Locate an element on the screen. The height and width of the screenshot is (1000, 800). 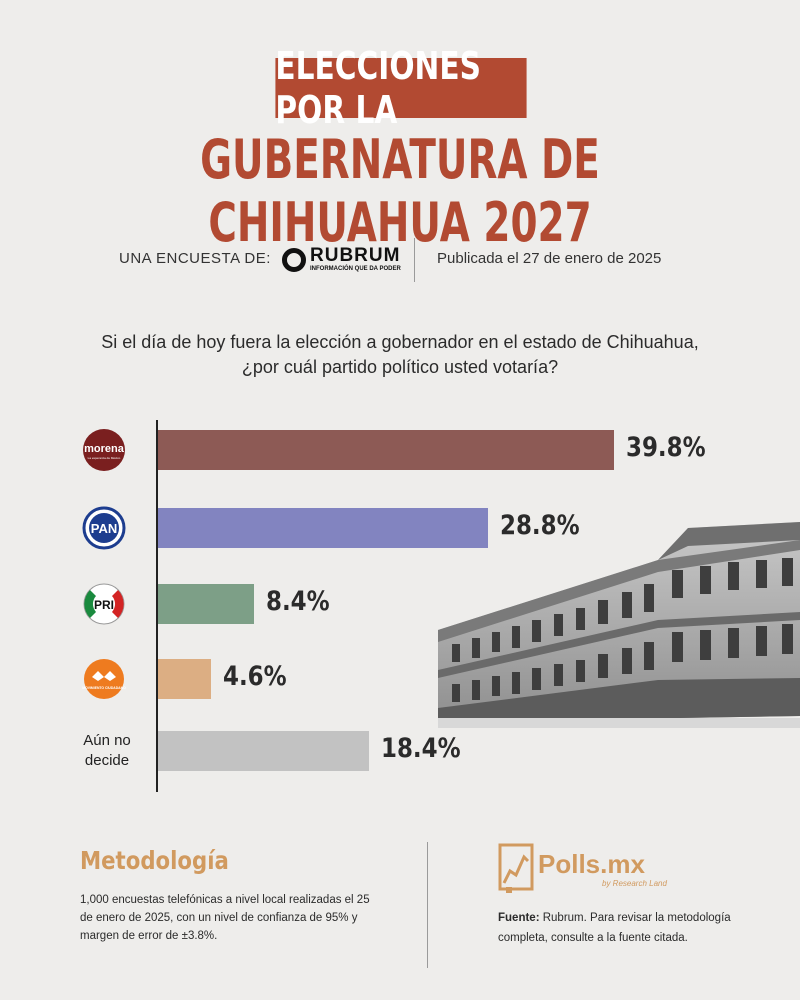
pri-logo-icon: PRI is located at coordinates (104, 604).